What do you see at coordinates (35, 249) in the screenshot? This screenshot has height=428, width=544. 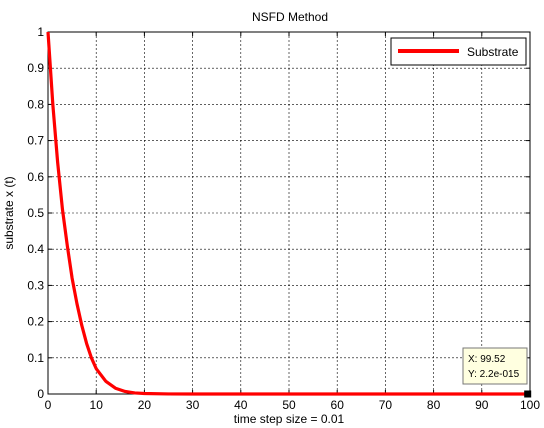 I see `y-tick-label: 0.4` at bounding box center [35, 249].